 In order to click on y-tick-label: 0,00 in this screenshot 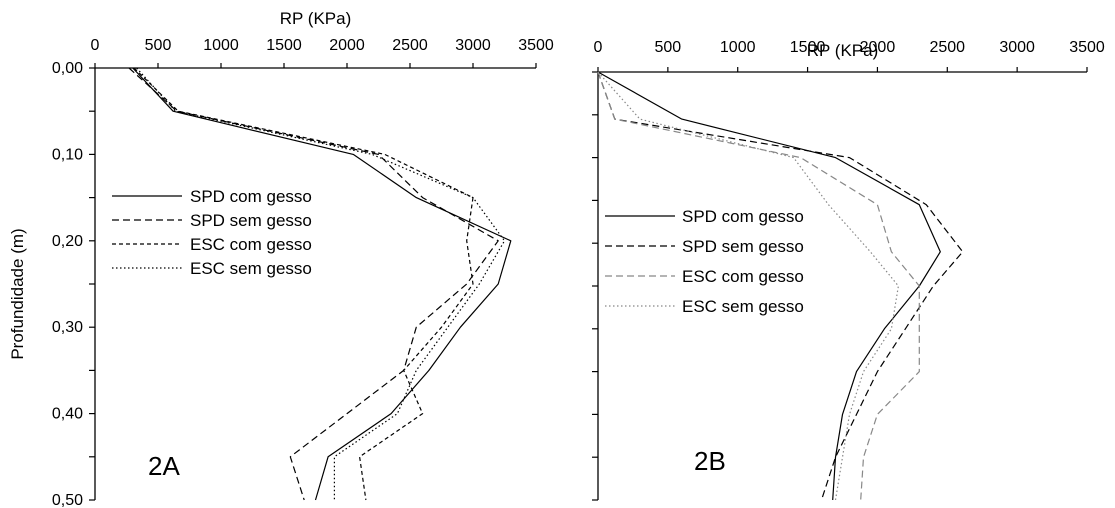, I will do `click(67, 68)`.